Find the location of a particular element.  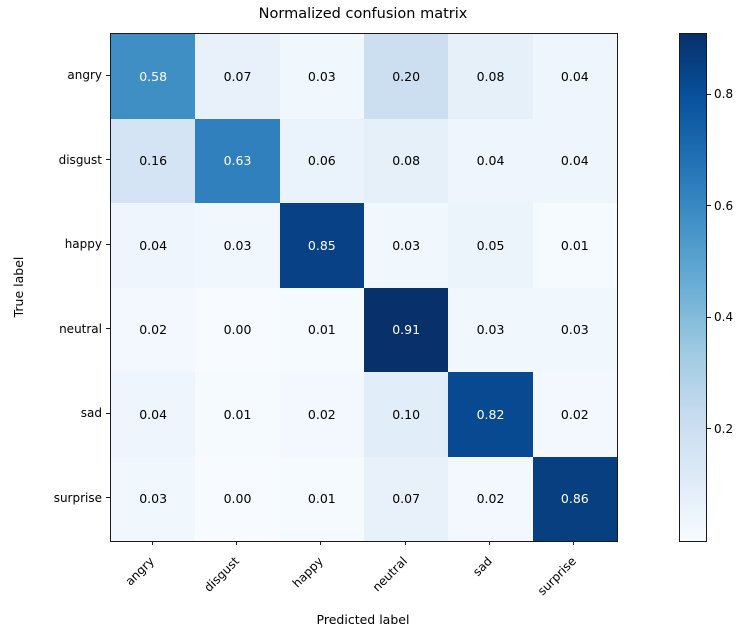

heatmap-cell-neutral-angry: 0.02 is located at coordinates (153, 329).